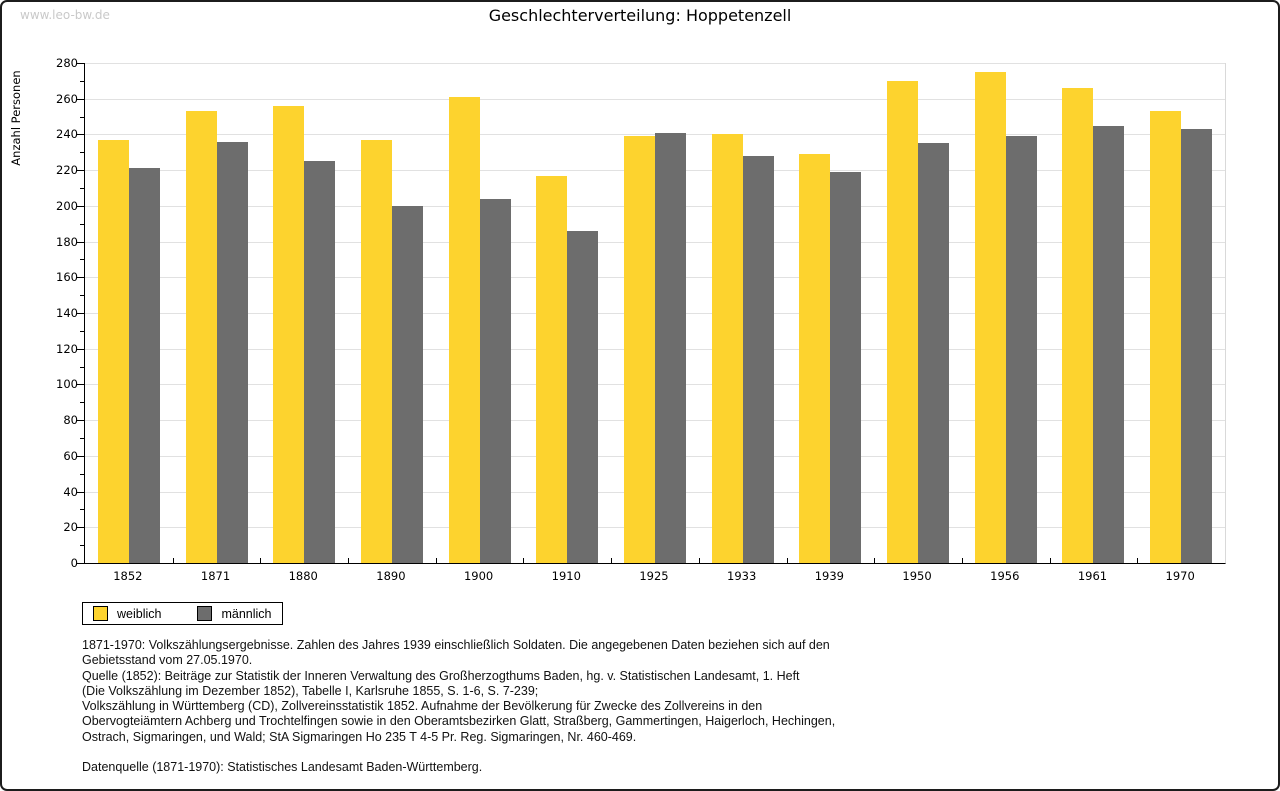 The image size is (1280, 791). I want to click on y-tick-label-40: 40, so click(70, 491).